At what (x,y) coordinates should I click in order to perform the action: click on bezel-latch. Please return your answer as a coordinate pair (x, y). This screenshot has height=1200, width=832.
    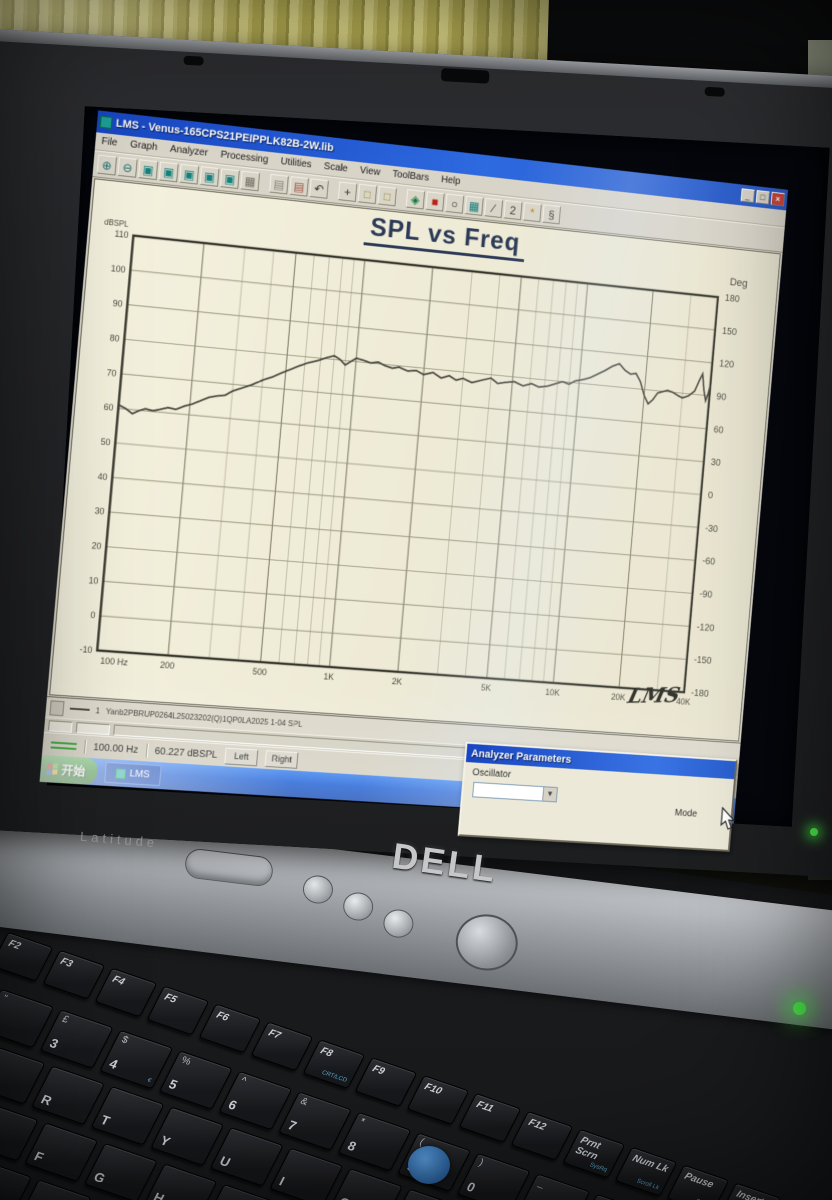
    Looking at the image, I should click on (465, 76).